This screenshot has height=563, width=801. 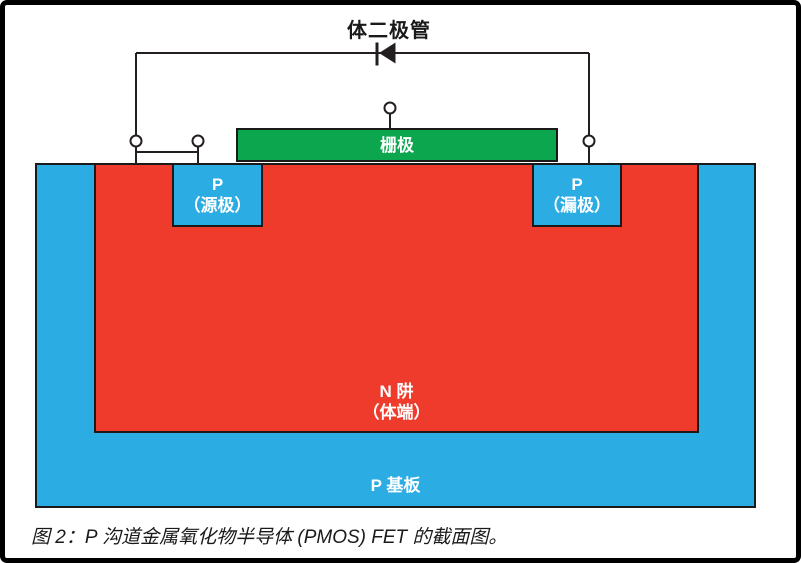 I want to click on substrate-label: P 基板, so click(x=395, y=485).